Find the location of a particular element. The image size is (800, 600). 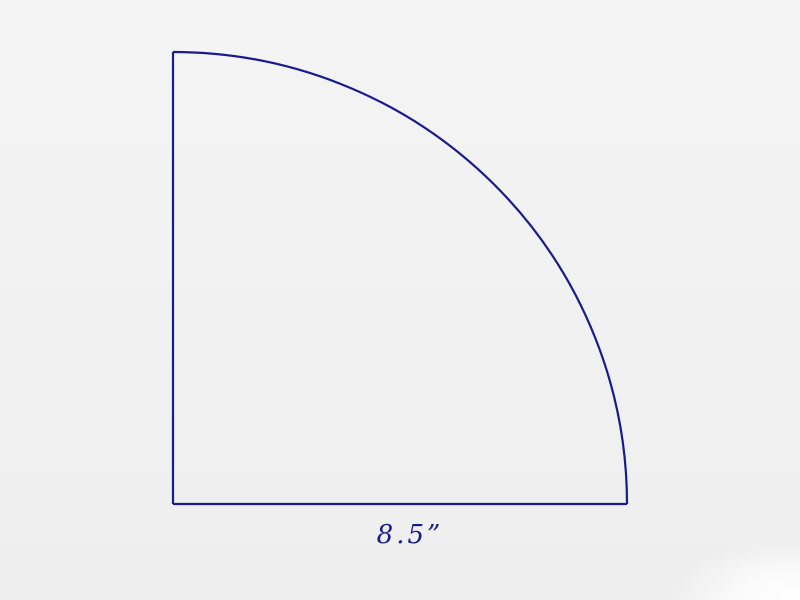

page-curl is located at coordinates (735, 570).